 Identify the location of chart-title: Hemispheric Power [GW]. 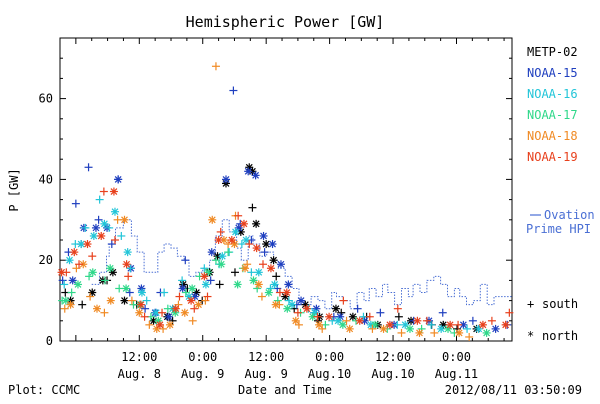
(285, 22).